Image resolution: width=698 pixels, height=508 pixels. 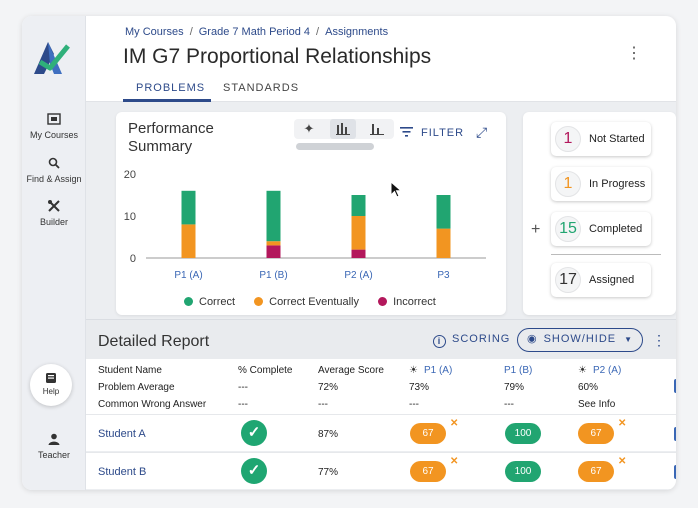 I want to click on legend-incorrect: Incorrect, so click(x=407, y=302).